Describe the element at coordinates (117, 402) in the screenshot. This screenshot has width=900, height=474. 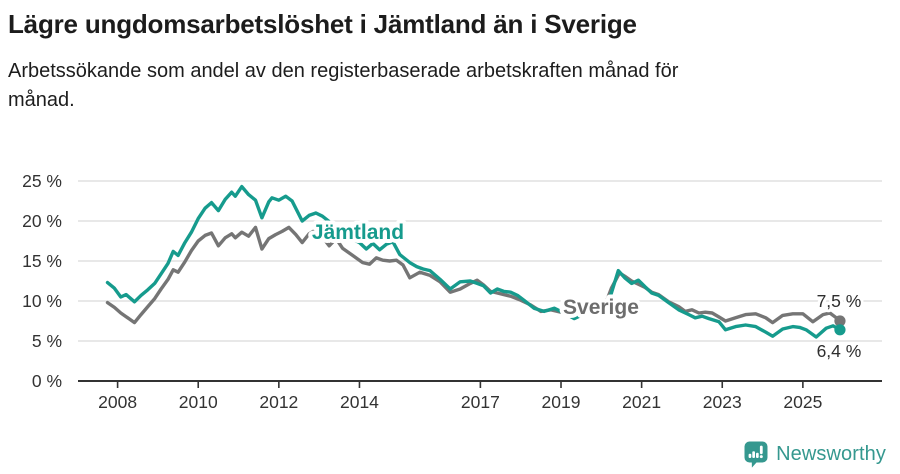
I see `x-tick-label: 2008` at that location.